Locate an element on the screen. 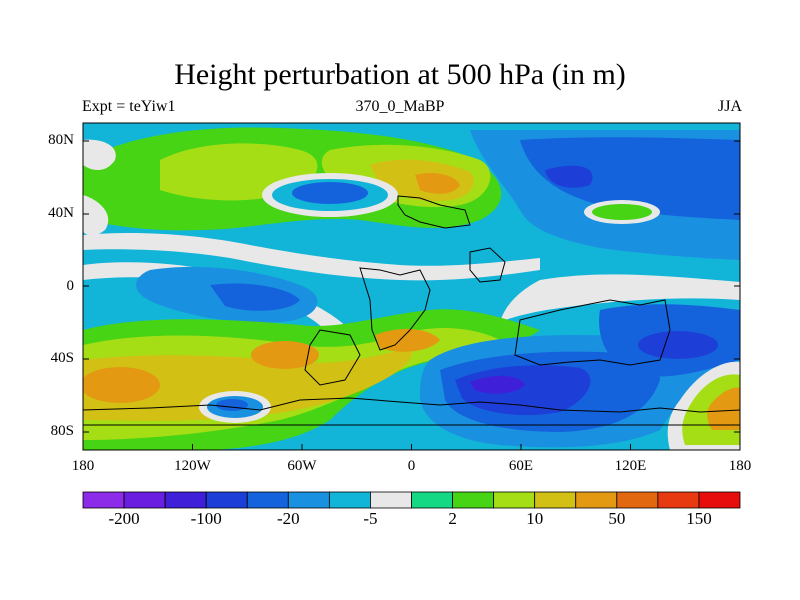 This screenshot has width=800, height=600. latitude-label: 40N is located at coordinates (61, 212).